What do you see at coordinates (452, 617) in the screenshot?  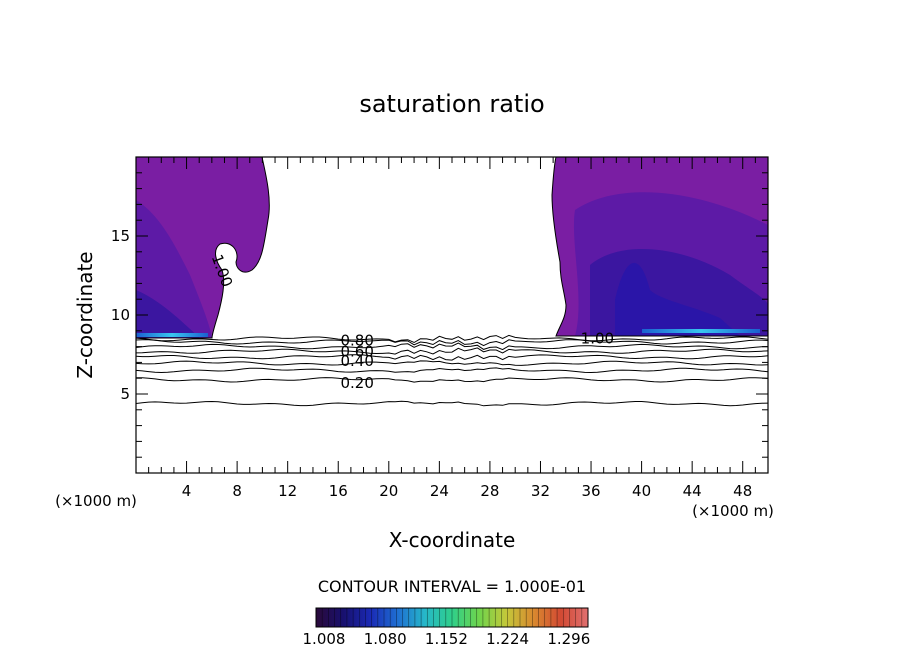 I see `colorbar-stripes` at bounding box center [452, 617].